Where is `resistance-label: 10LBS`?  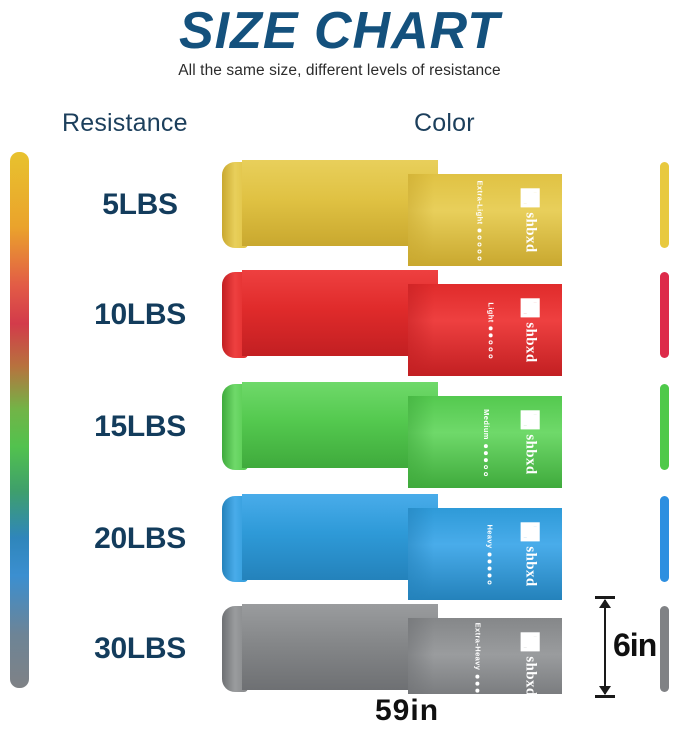
resistance-label: 10LBS is located at coordinates (140, 314).